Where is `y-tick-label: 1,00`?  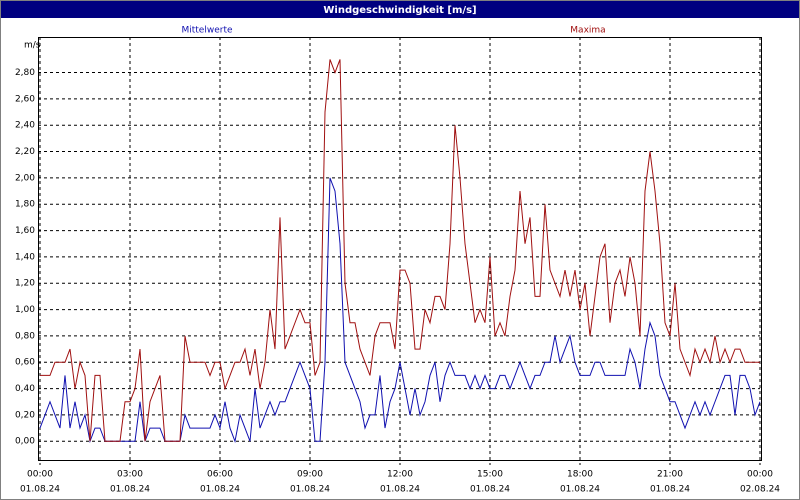
y-tick-label: 1,00 is located at coordinates (25, 310).